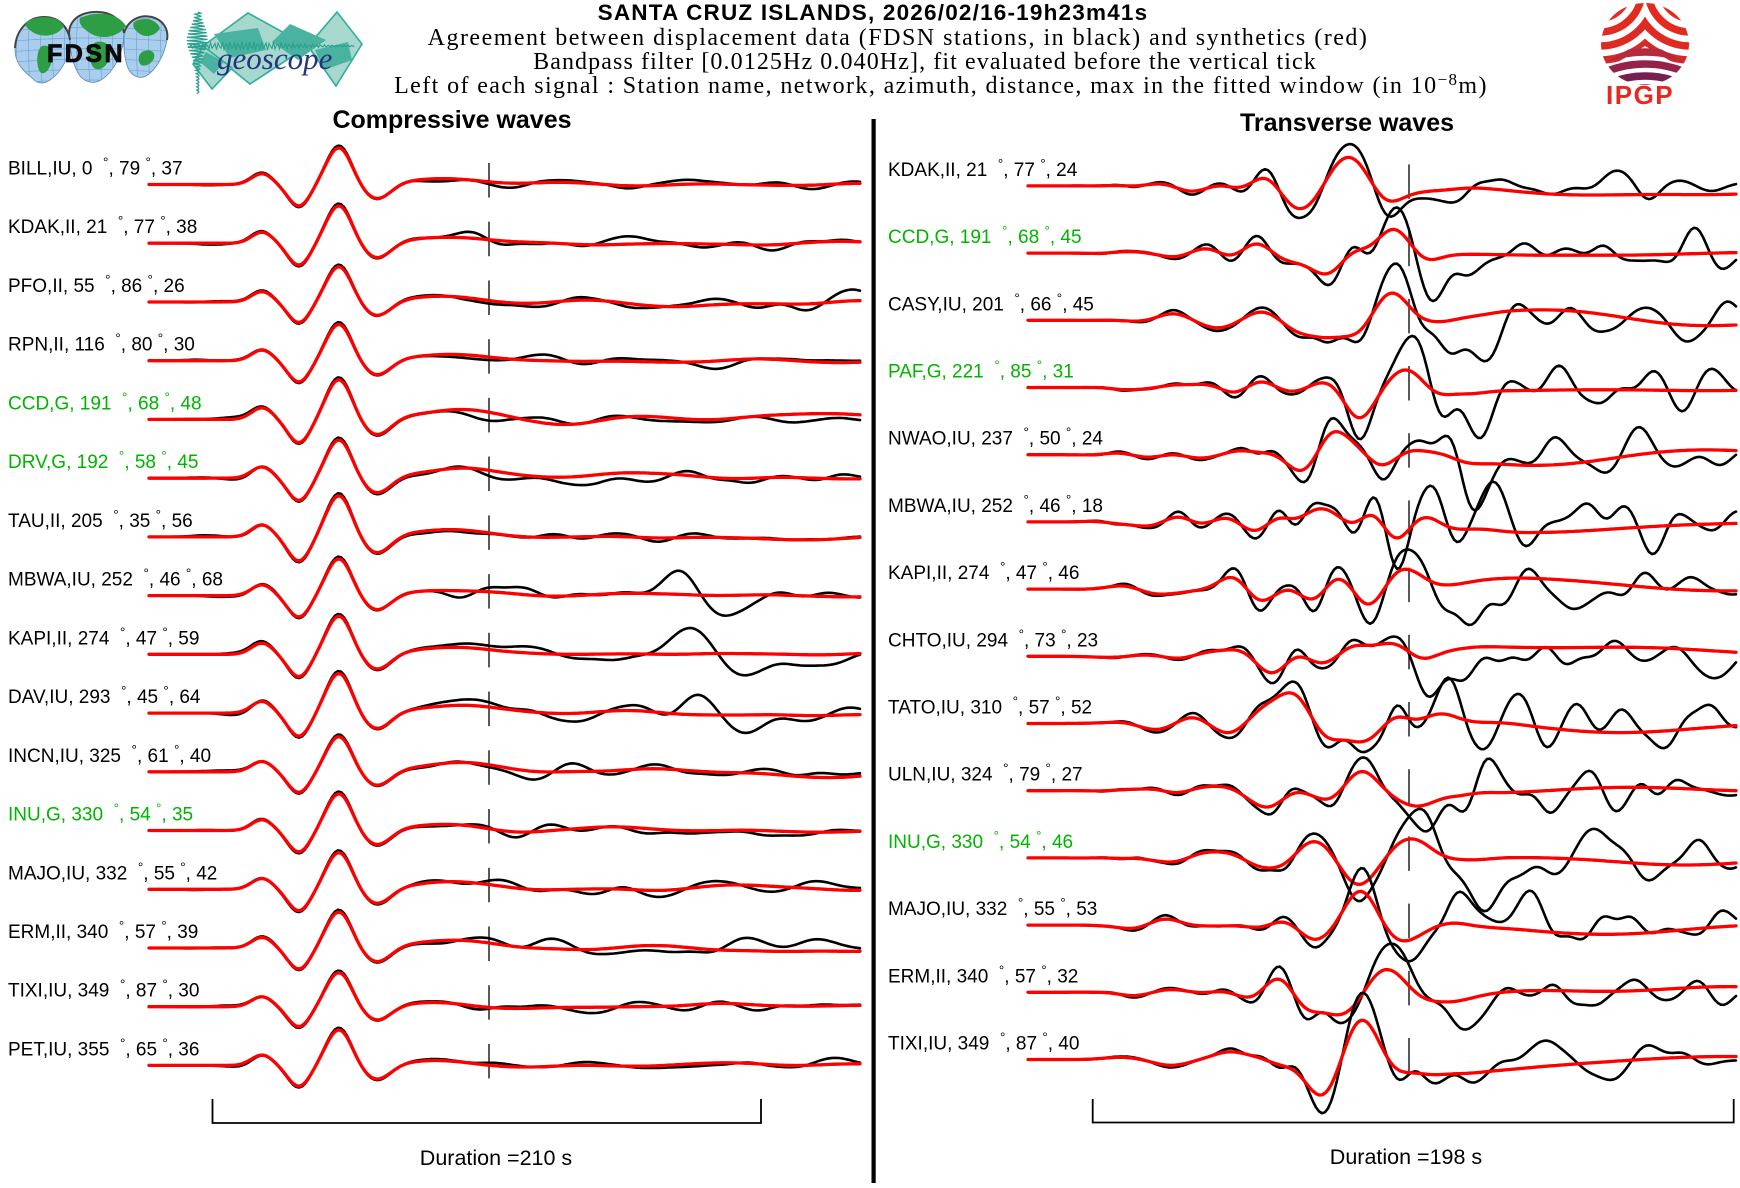 The image size is (1740, 1188). Describe the element at coordinates (112, 872) in the screenshot. I see `svg-text: MAJO,IU, 332 °, 55 °, 42` at that location.